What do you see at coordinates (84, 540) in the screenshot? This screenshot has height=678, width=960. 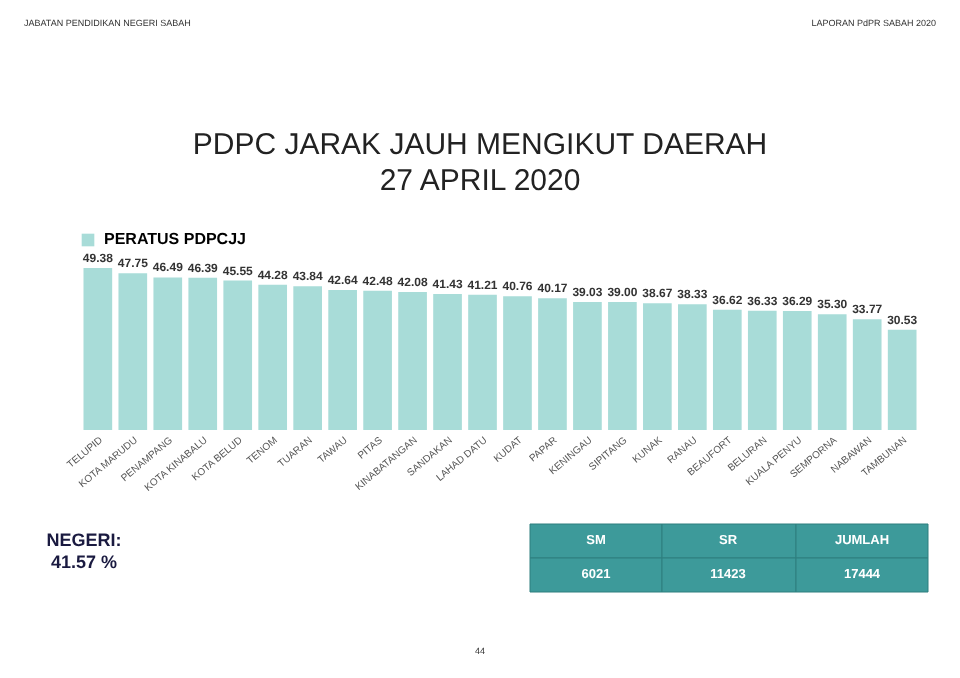 I see `text: NEGERI:` at bounding box center [84, 540].